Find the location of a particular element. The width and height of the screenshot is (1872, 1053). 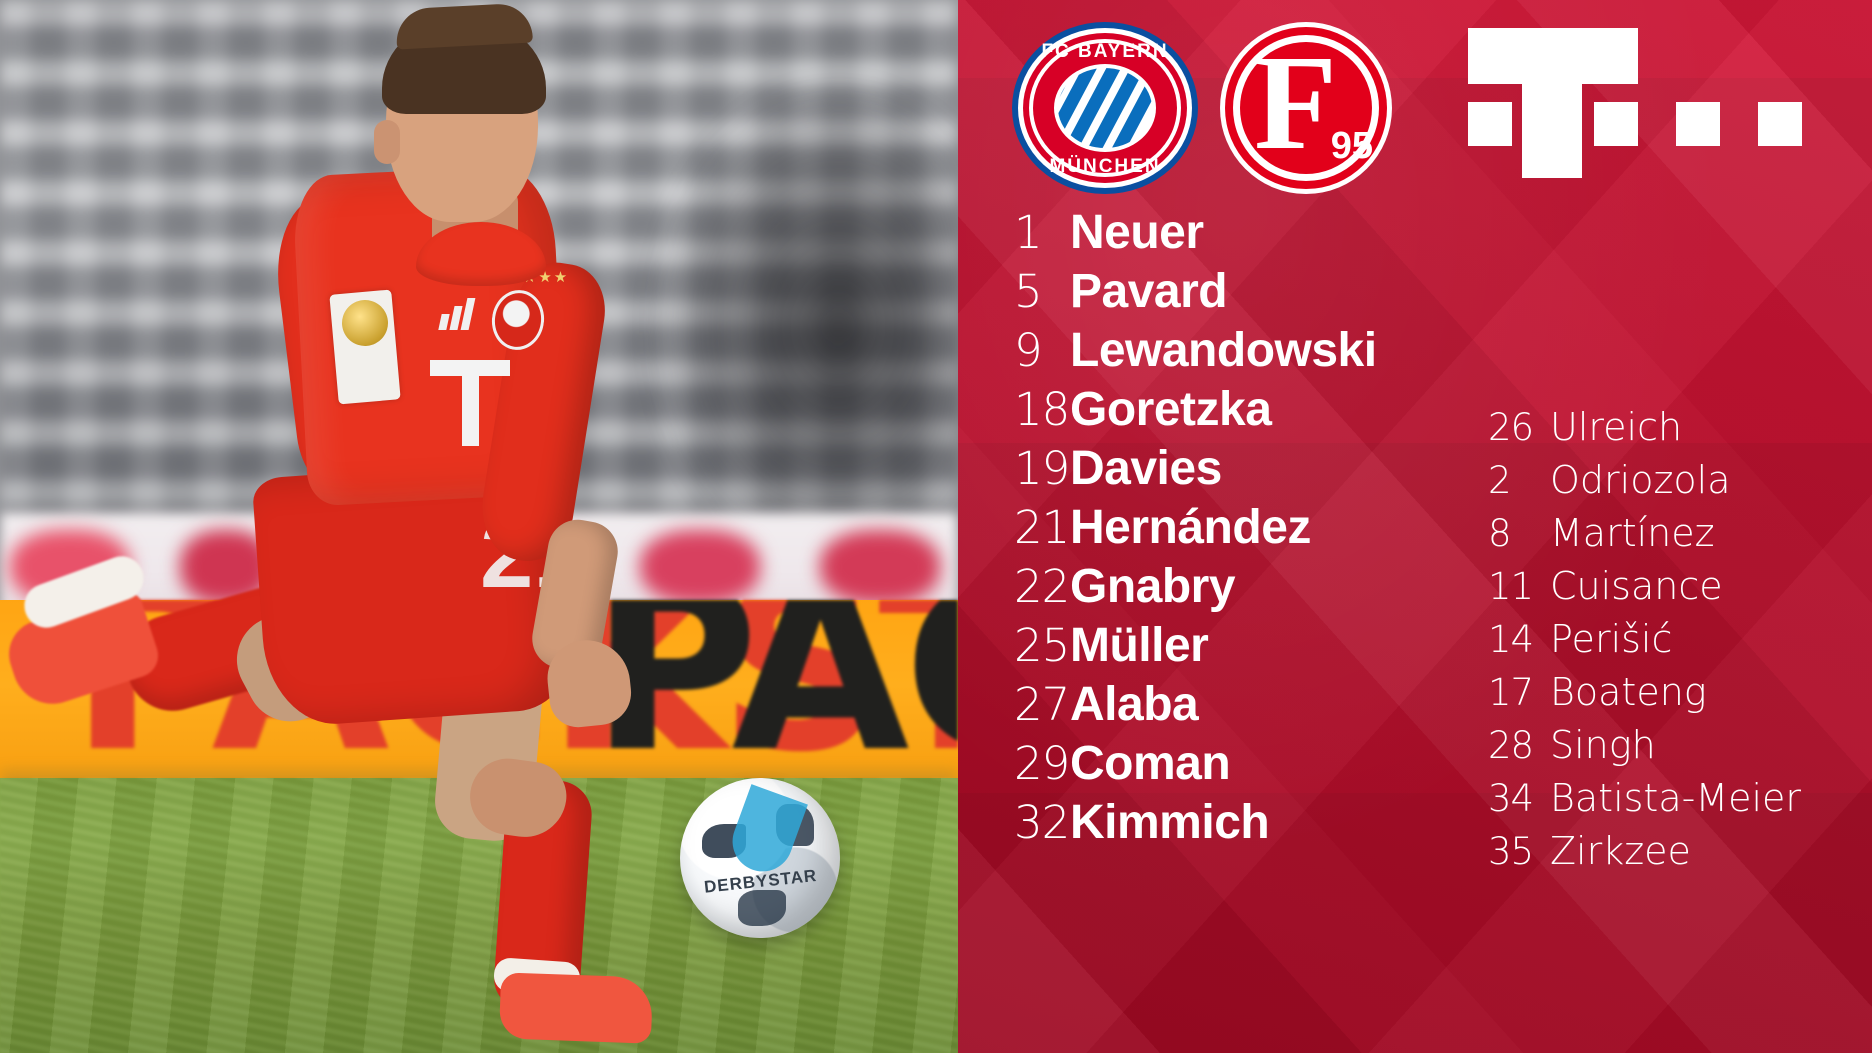

player-number: 14 is located at coordinates (1511, 639).